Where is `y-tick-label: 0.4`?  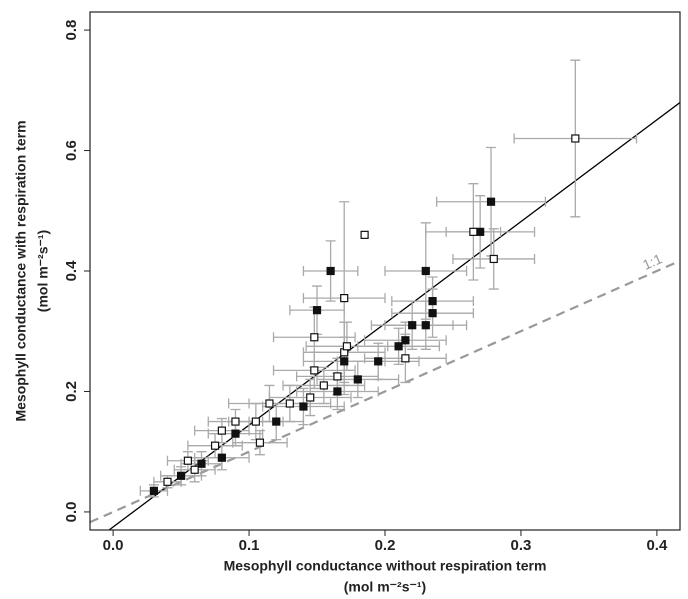 y-tick-label: 0.4 is located at coordinates (71, 271).